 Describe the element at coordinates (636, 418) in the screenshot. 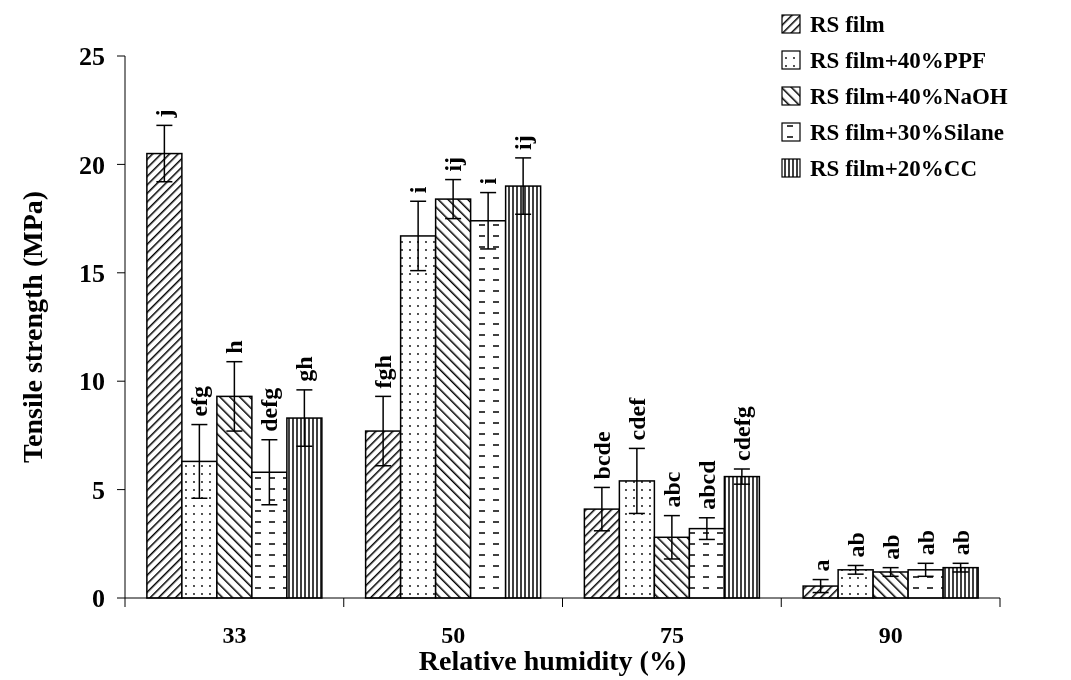

I see `data-label: cdef` at that location.